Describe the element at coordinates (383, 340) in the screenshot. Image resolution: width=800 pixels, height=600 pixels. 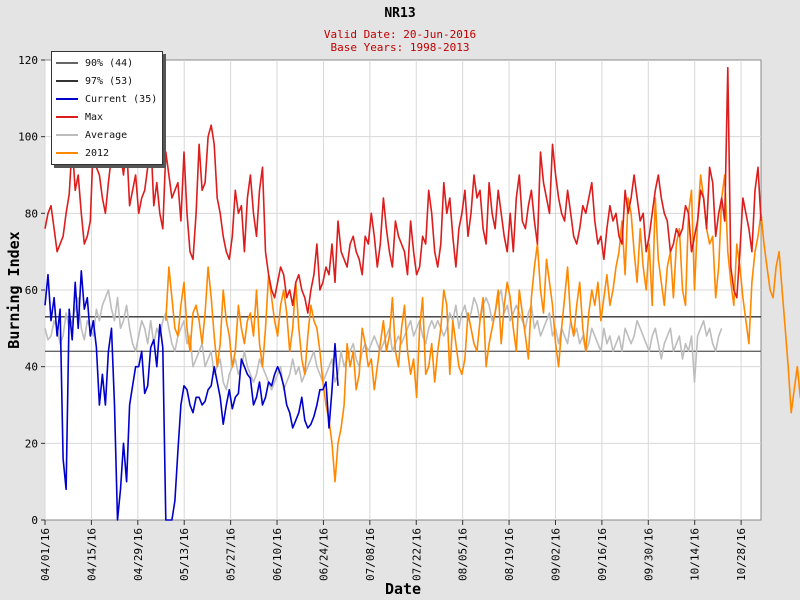
I see `series-line-average` at that location.